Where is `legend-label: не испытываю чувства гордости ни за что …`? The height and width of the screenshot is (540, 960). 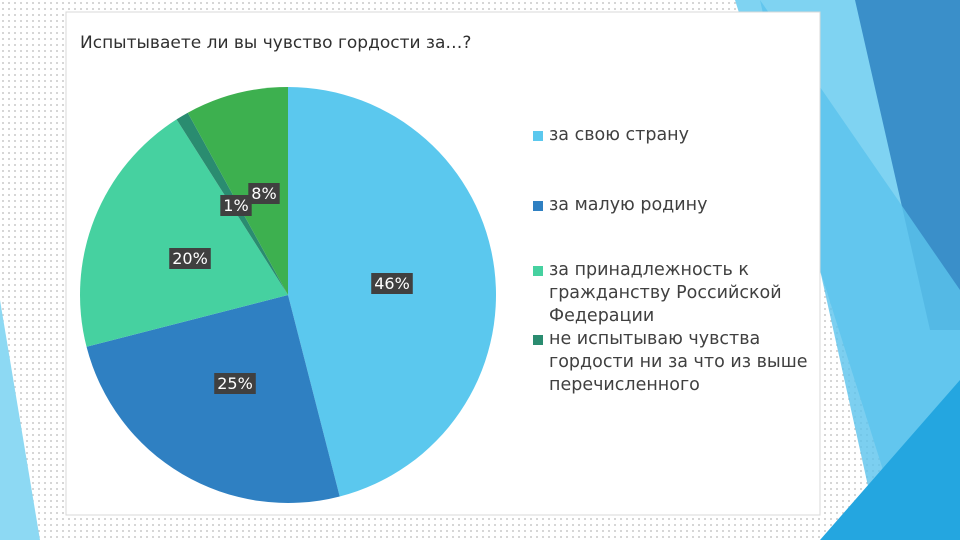
legend-label: не испытываю чувства гордости ни за что … is located at coordinates (678, 362).